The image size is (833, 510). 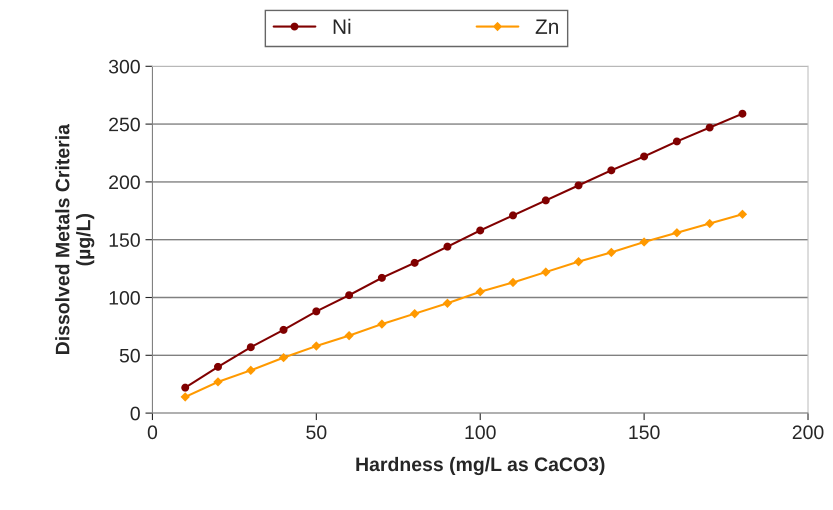 What do you see at coordinates (124, 182) in the screenshot?
I see `y-tick-label: 200` at bounding box center [124, 182].